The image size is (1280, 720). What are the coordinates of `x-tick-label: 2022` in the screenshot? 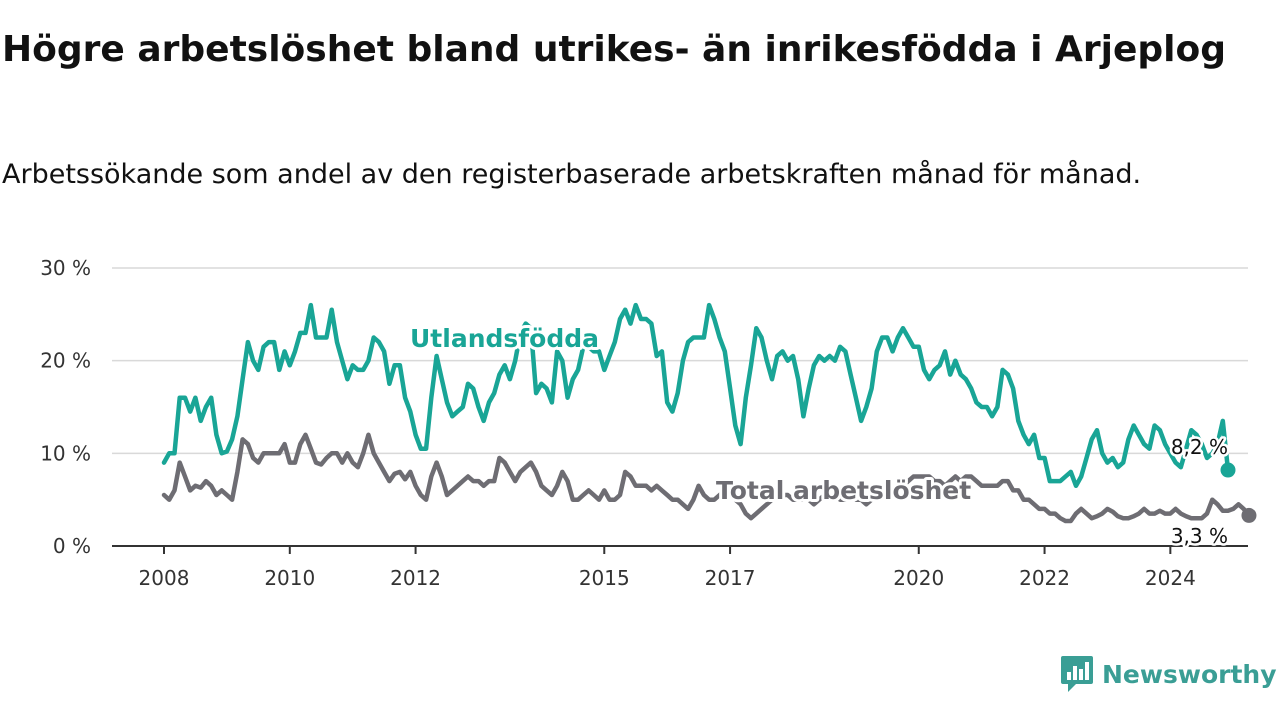 It's located at (1044, 578).